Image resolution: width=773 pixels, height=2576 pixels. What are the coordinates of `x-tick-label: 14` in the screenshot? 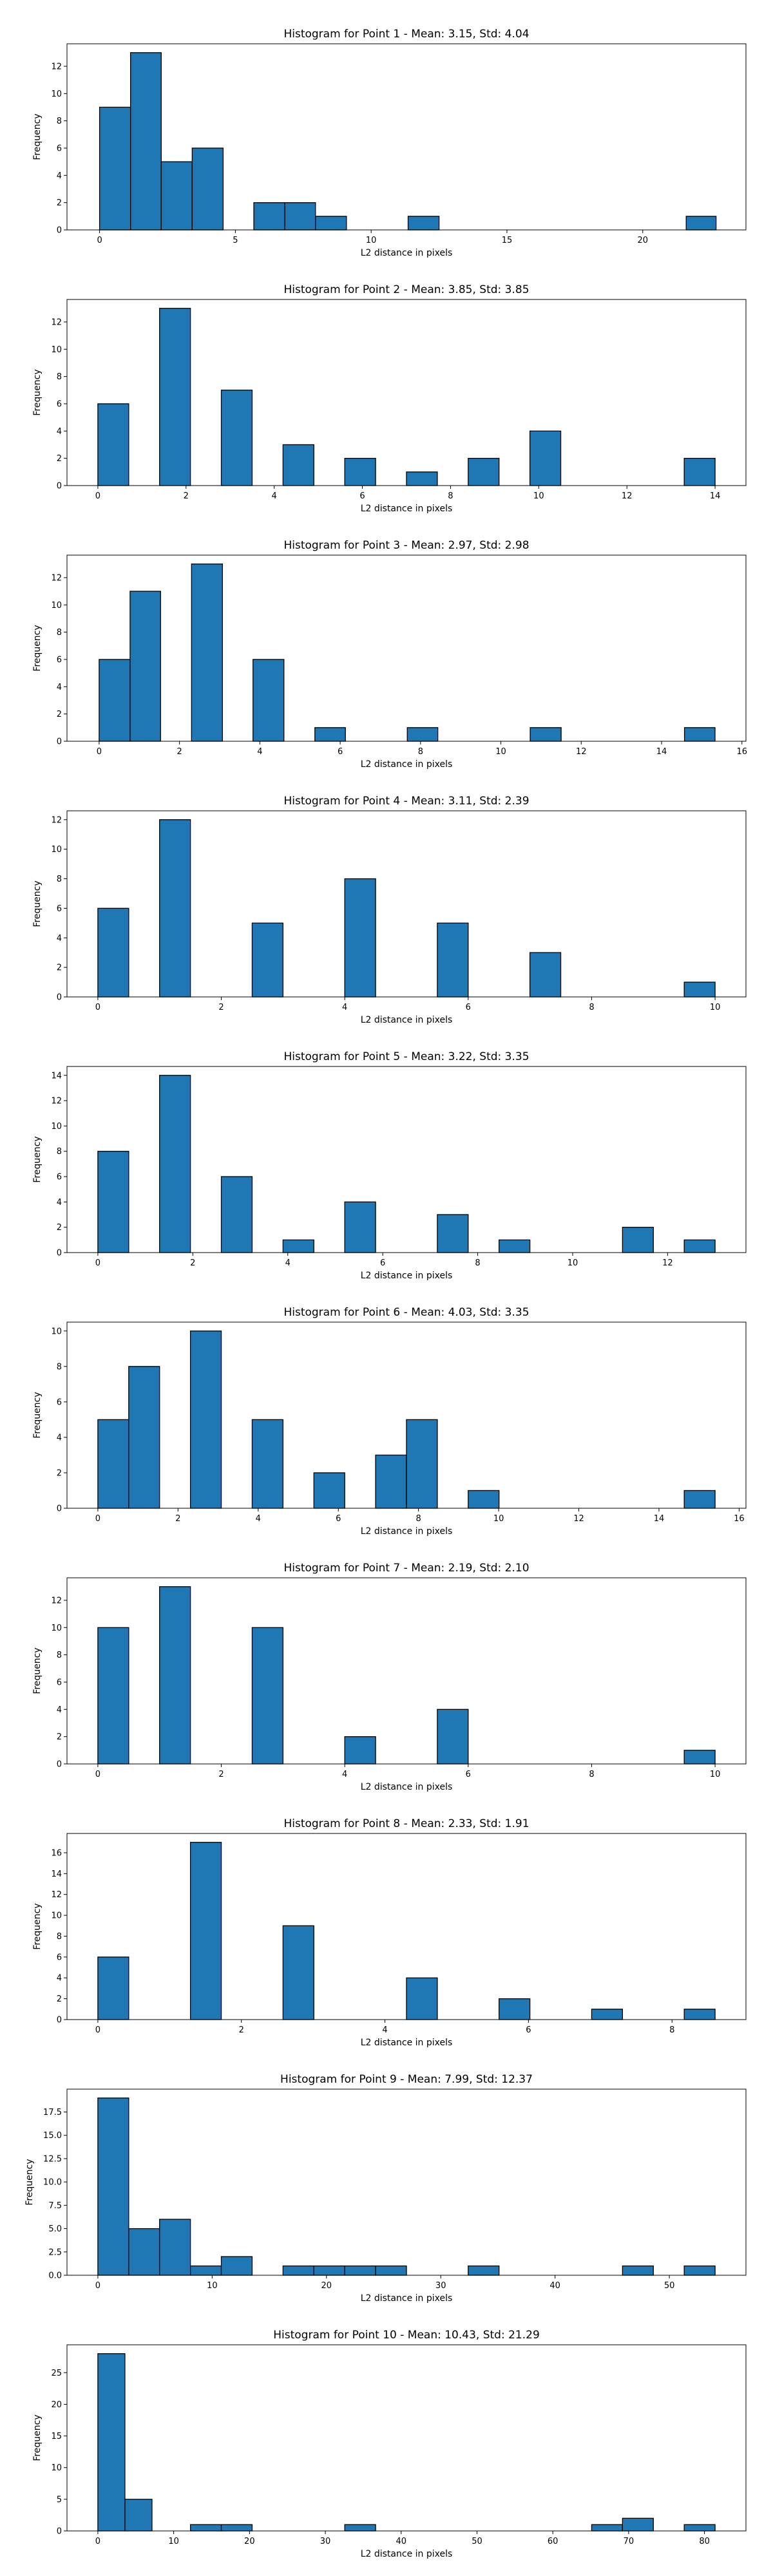 It's located at (715, 496).